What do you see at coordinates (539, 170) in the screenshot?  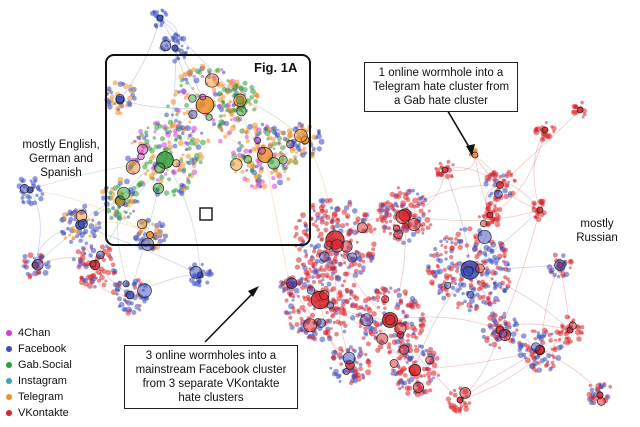 I see `network-edge` at bounding box center [539, 170].